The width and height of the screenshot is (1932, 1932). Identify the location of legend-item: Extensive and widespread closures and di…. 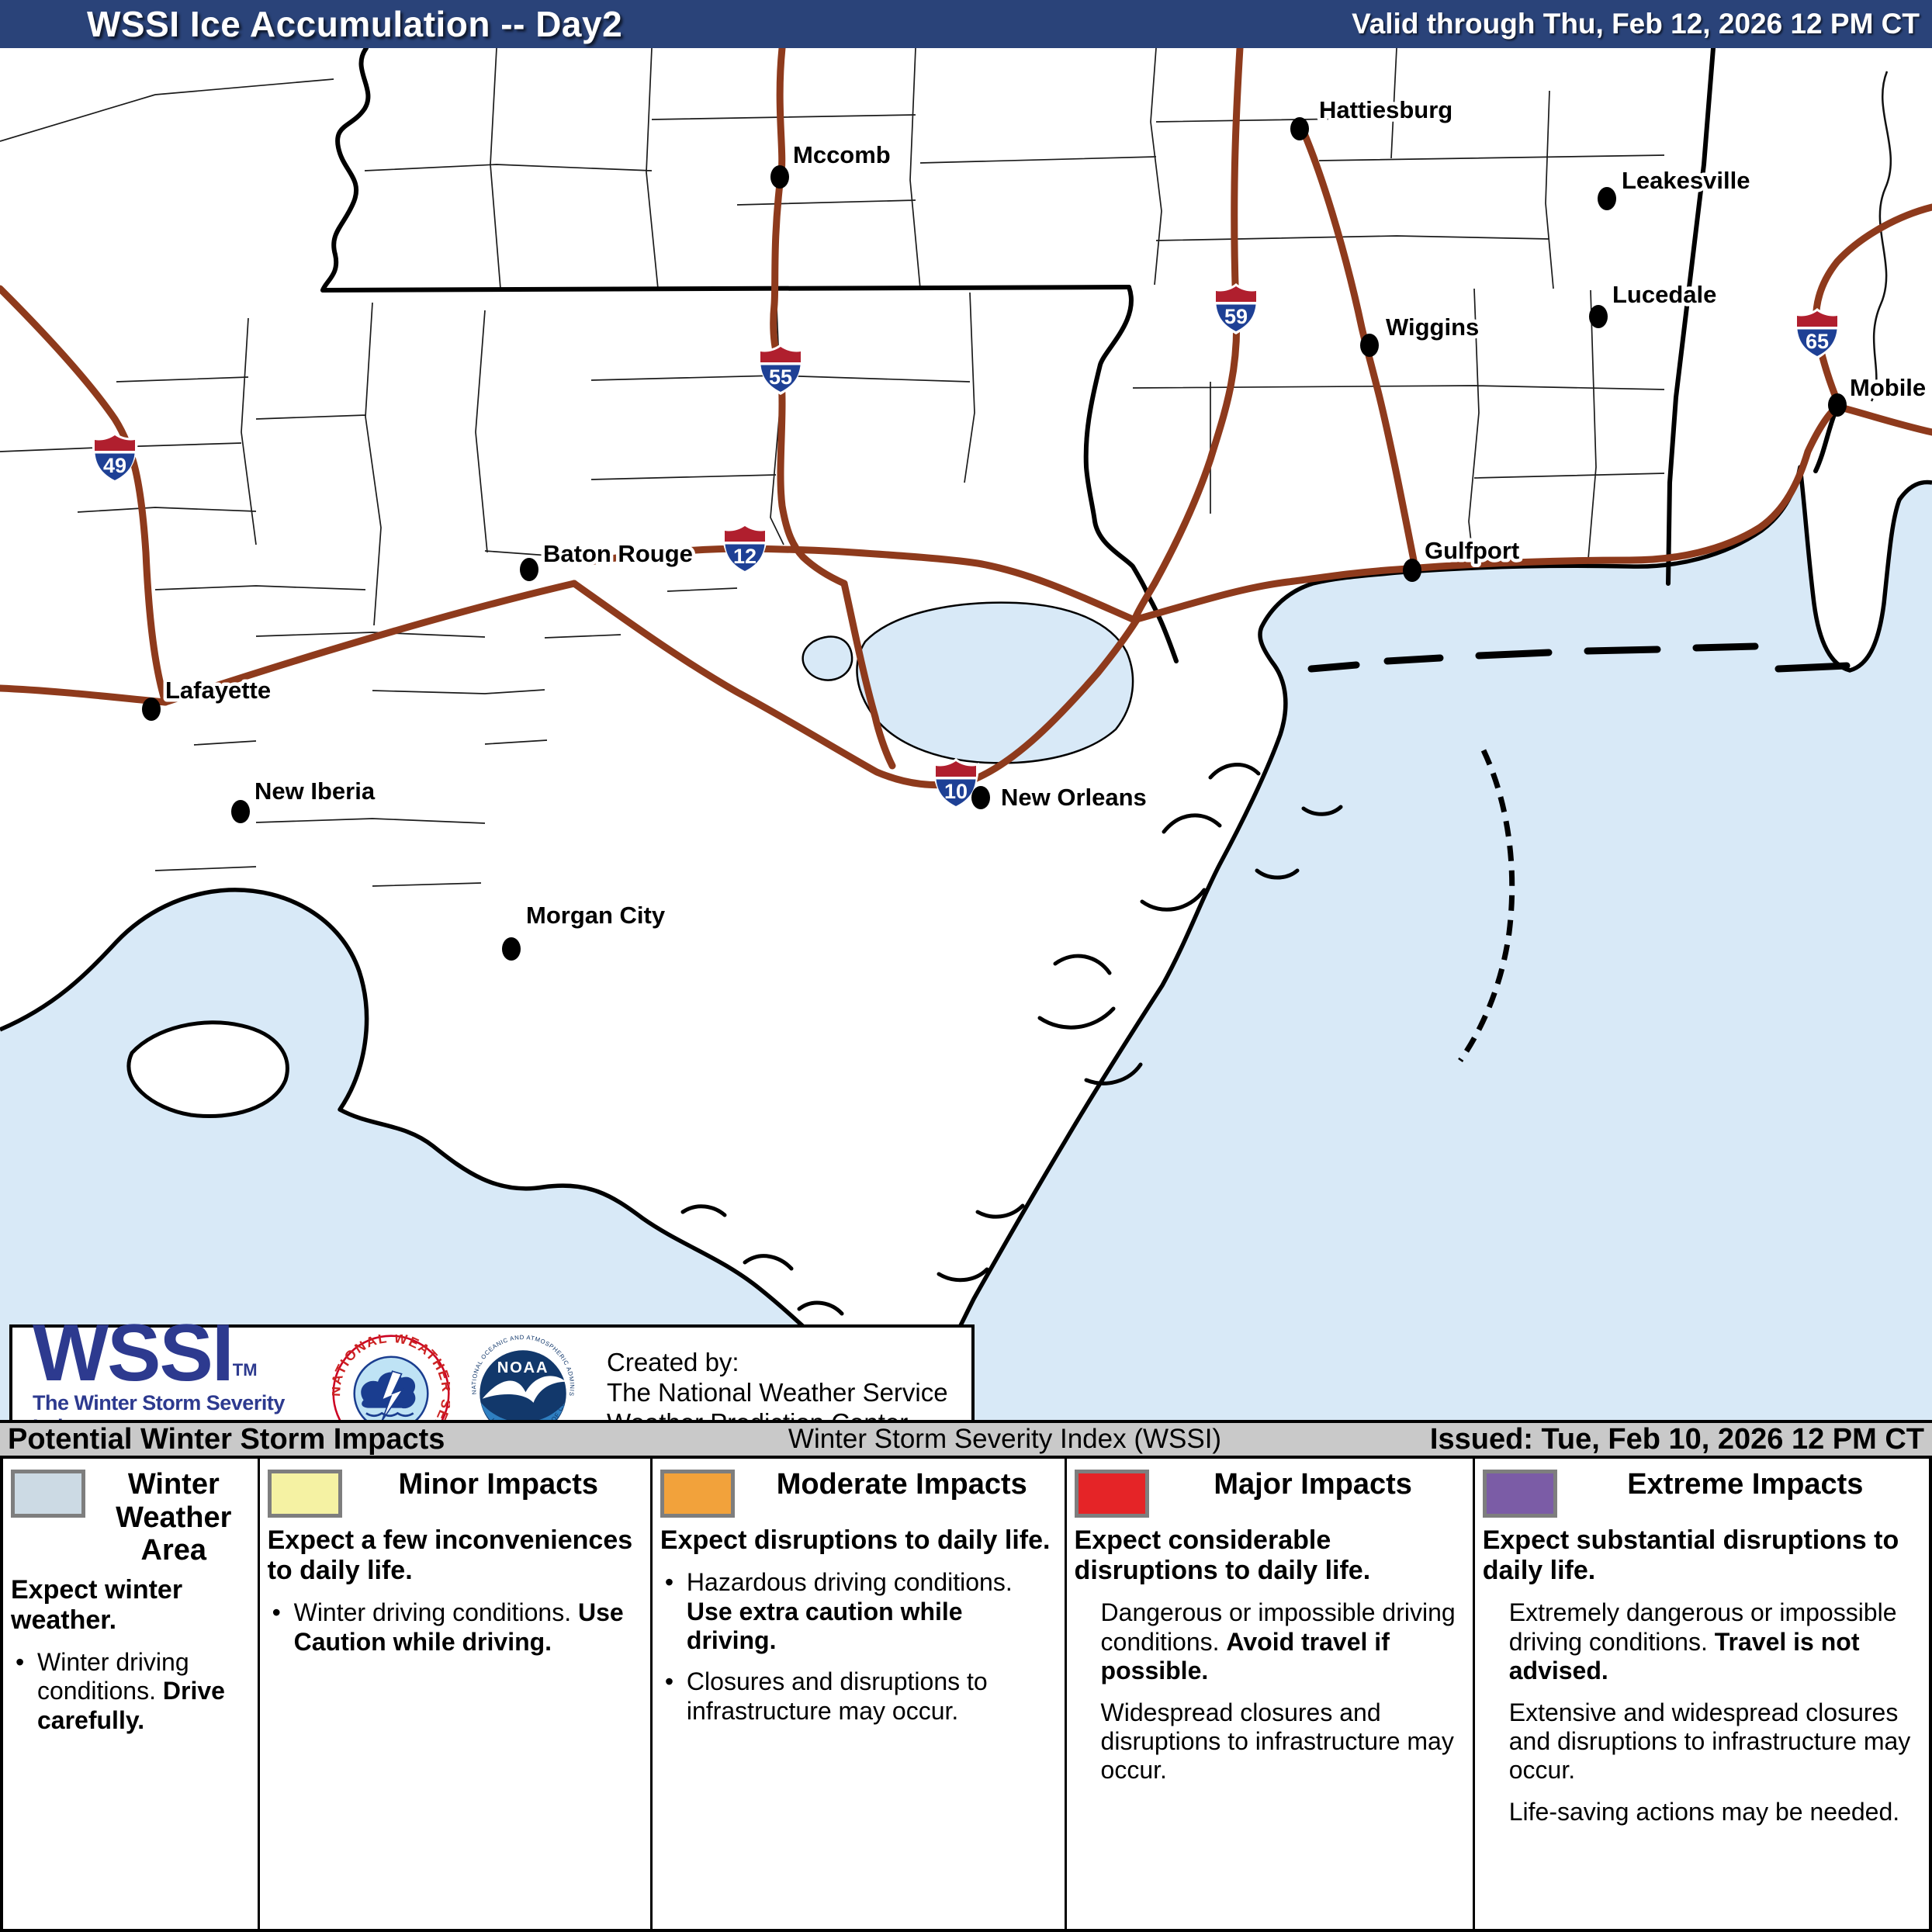
(1709, 1741).